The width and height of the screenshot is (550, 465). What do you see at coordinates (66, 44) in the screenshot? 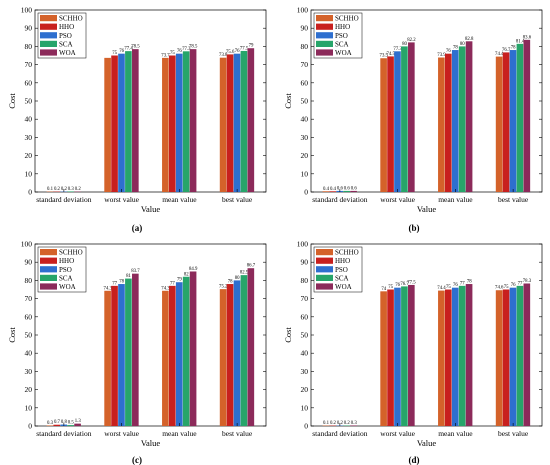
I see `legend-label: SCA` at bounding box center [66, 44].